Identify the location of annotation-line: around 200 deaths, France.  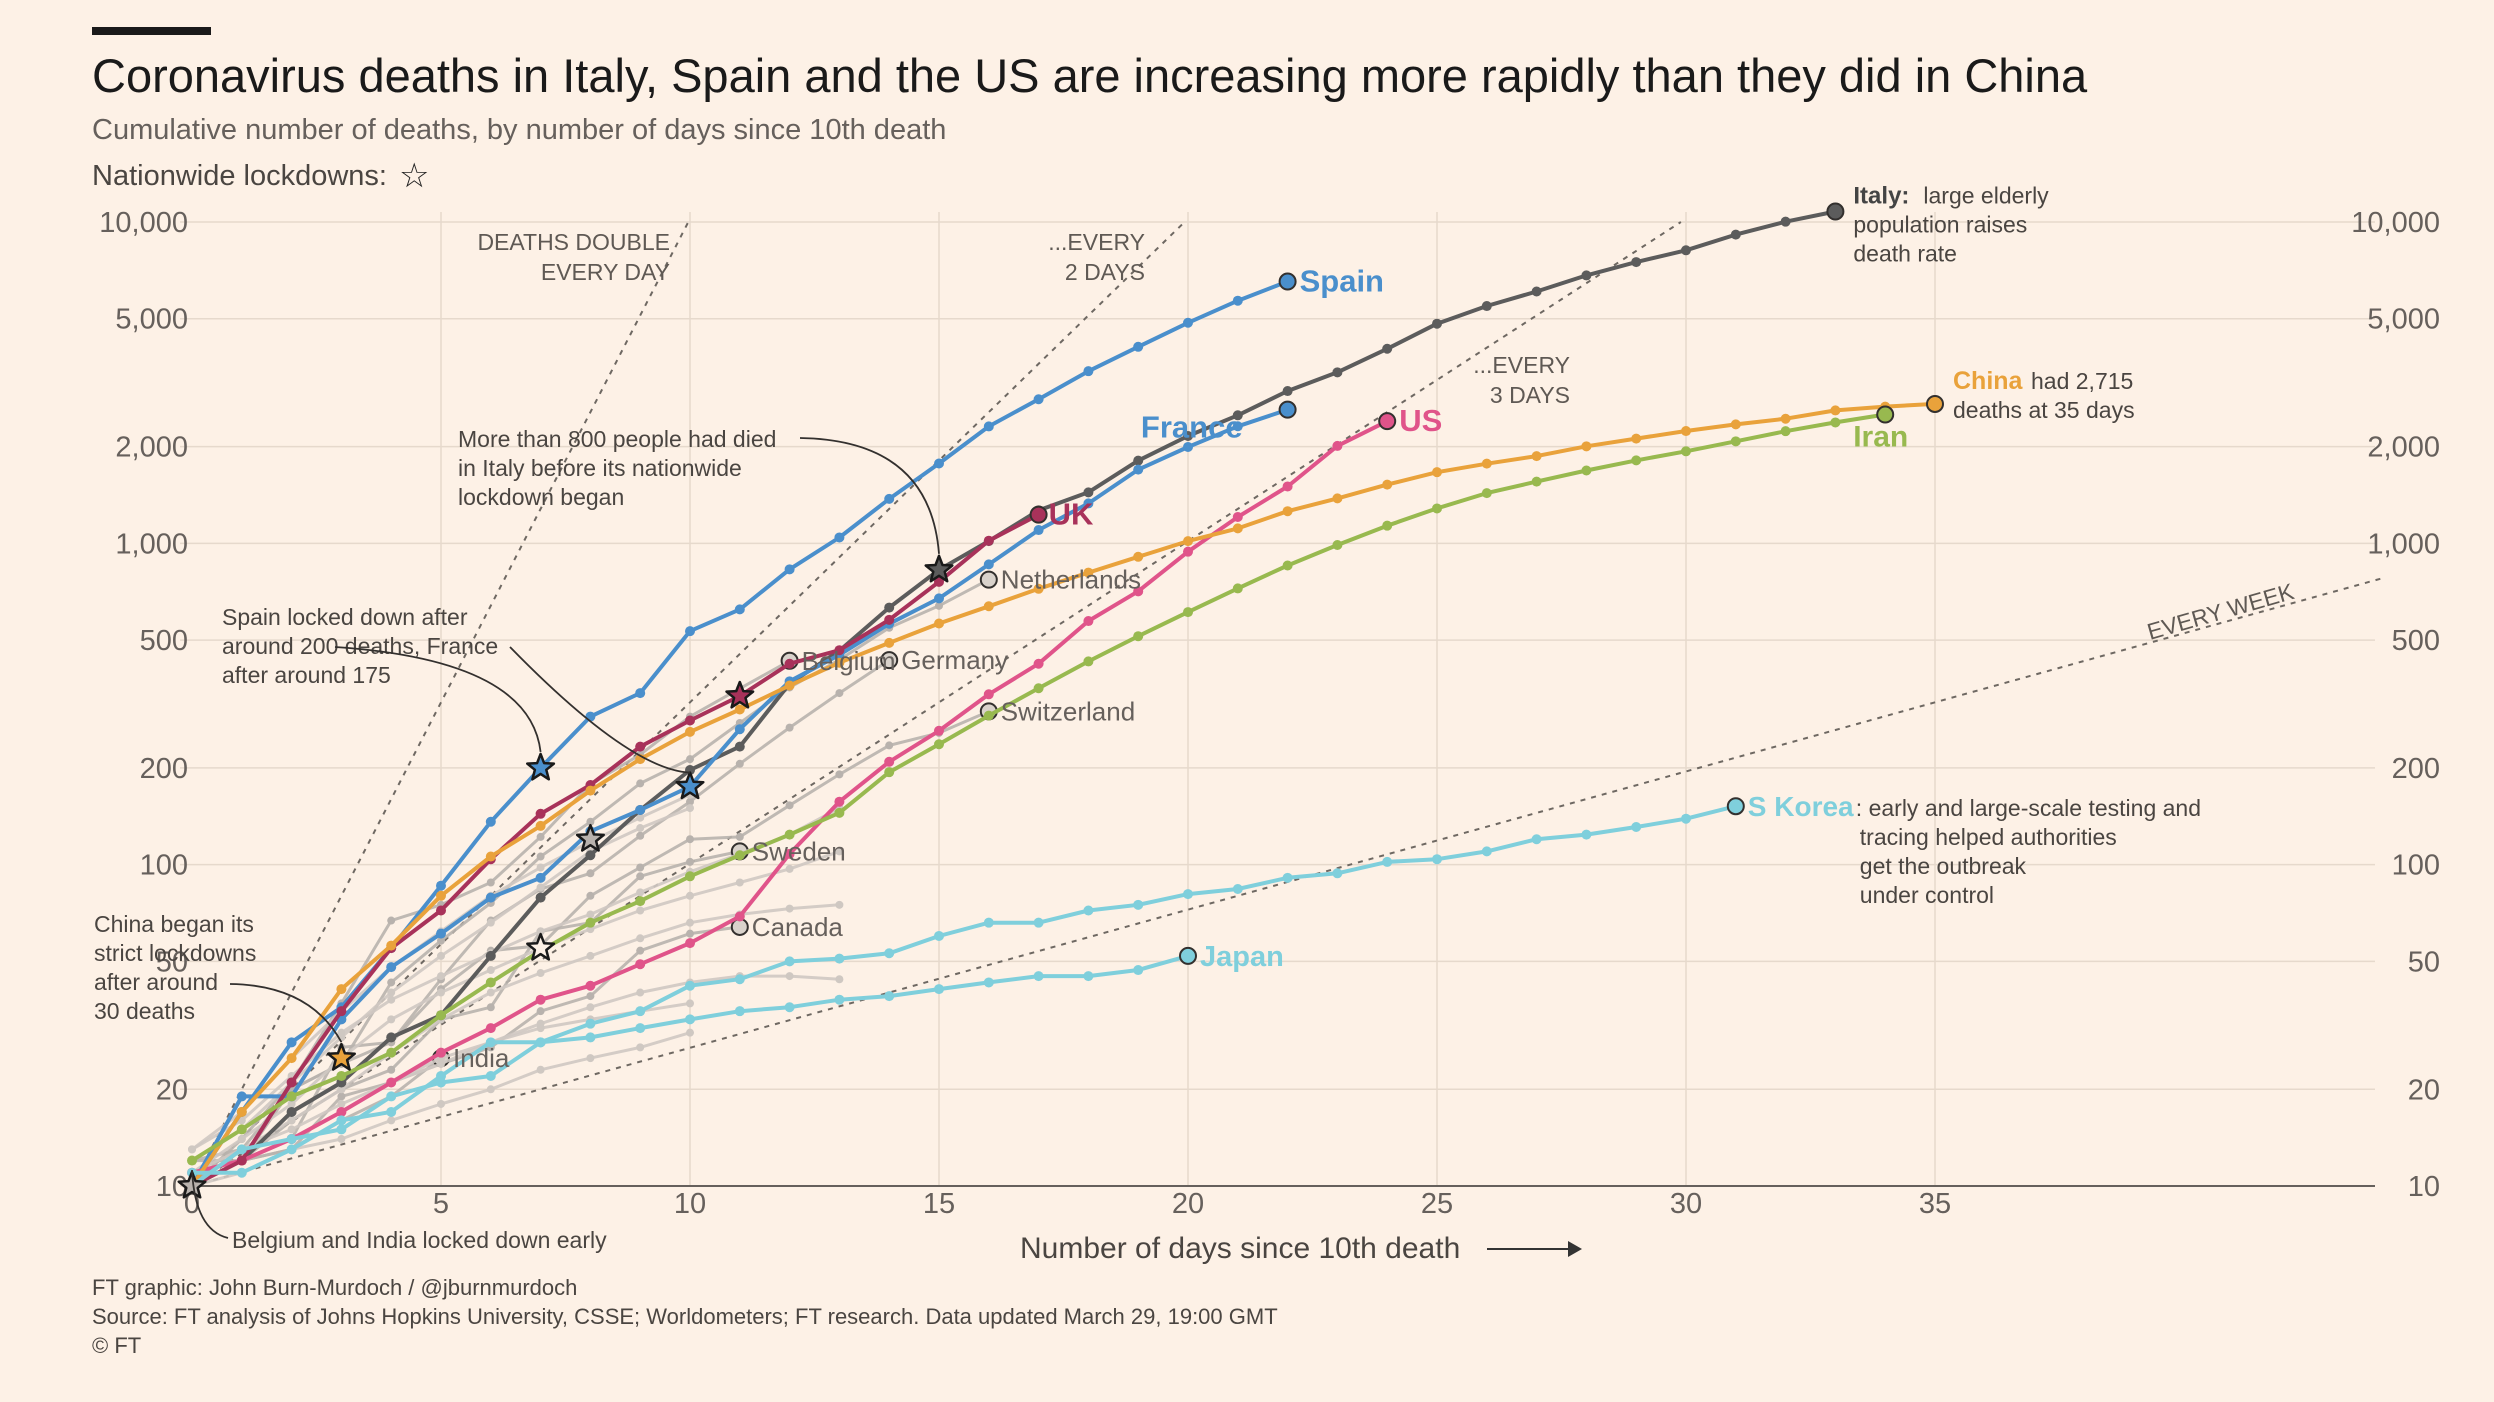
(360, 646).